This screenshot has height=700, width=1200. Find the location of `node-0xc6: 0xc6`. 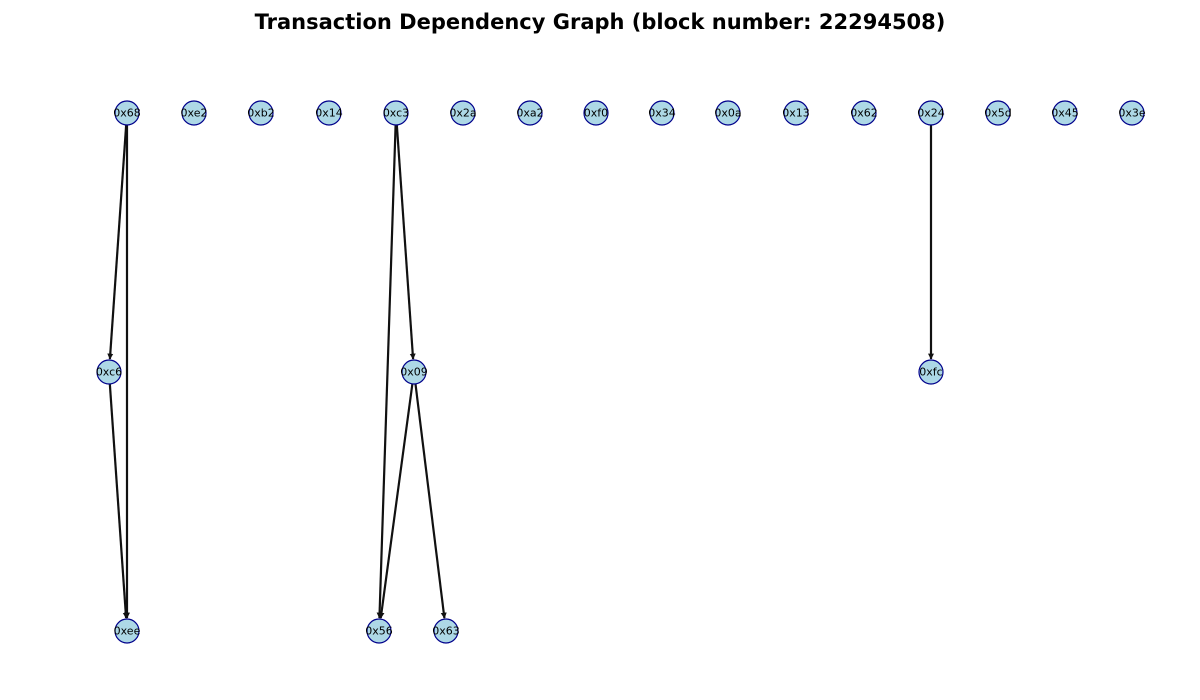

node-0xc6: 0xc6 is located at coordinates (109, 372).